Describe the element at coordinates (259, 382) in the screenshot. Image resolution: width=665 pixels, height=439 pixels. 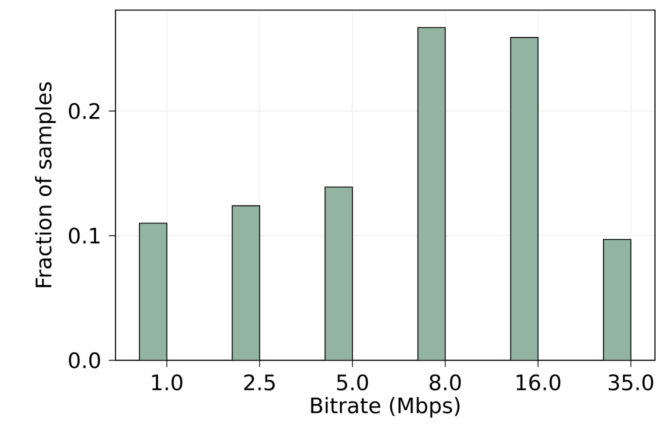
I see `x-tick-label: 2.5` at that location.